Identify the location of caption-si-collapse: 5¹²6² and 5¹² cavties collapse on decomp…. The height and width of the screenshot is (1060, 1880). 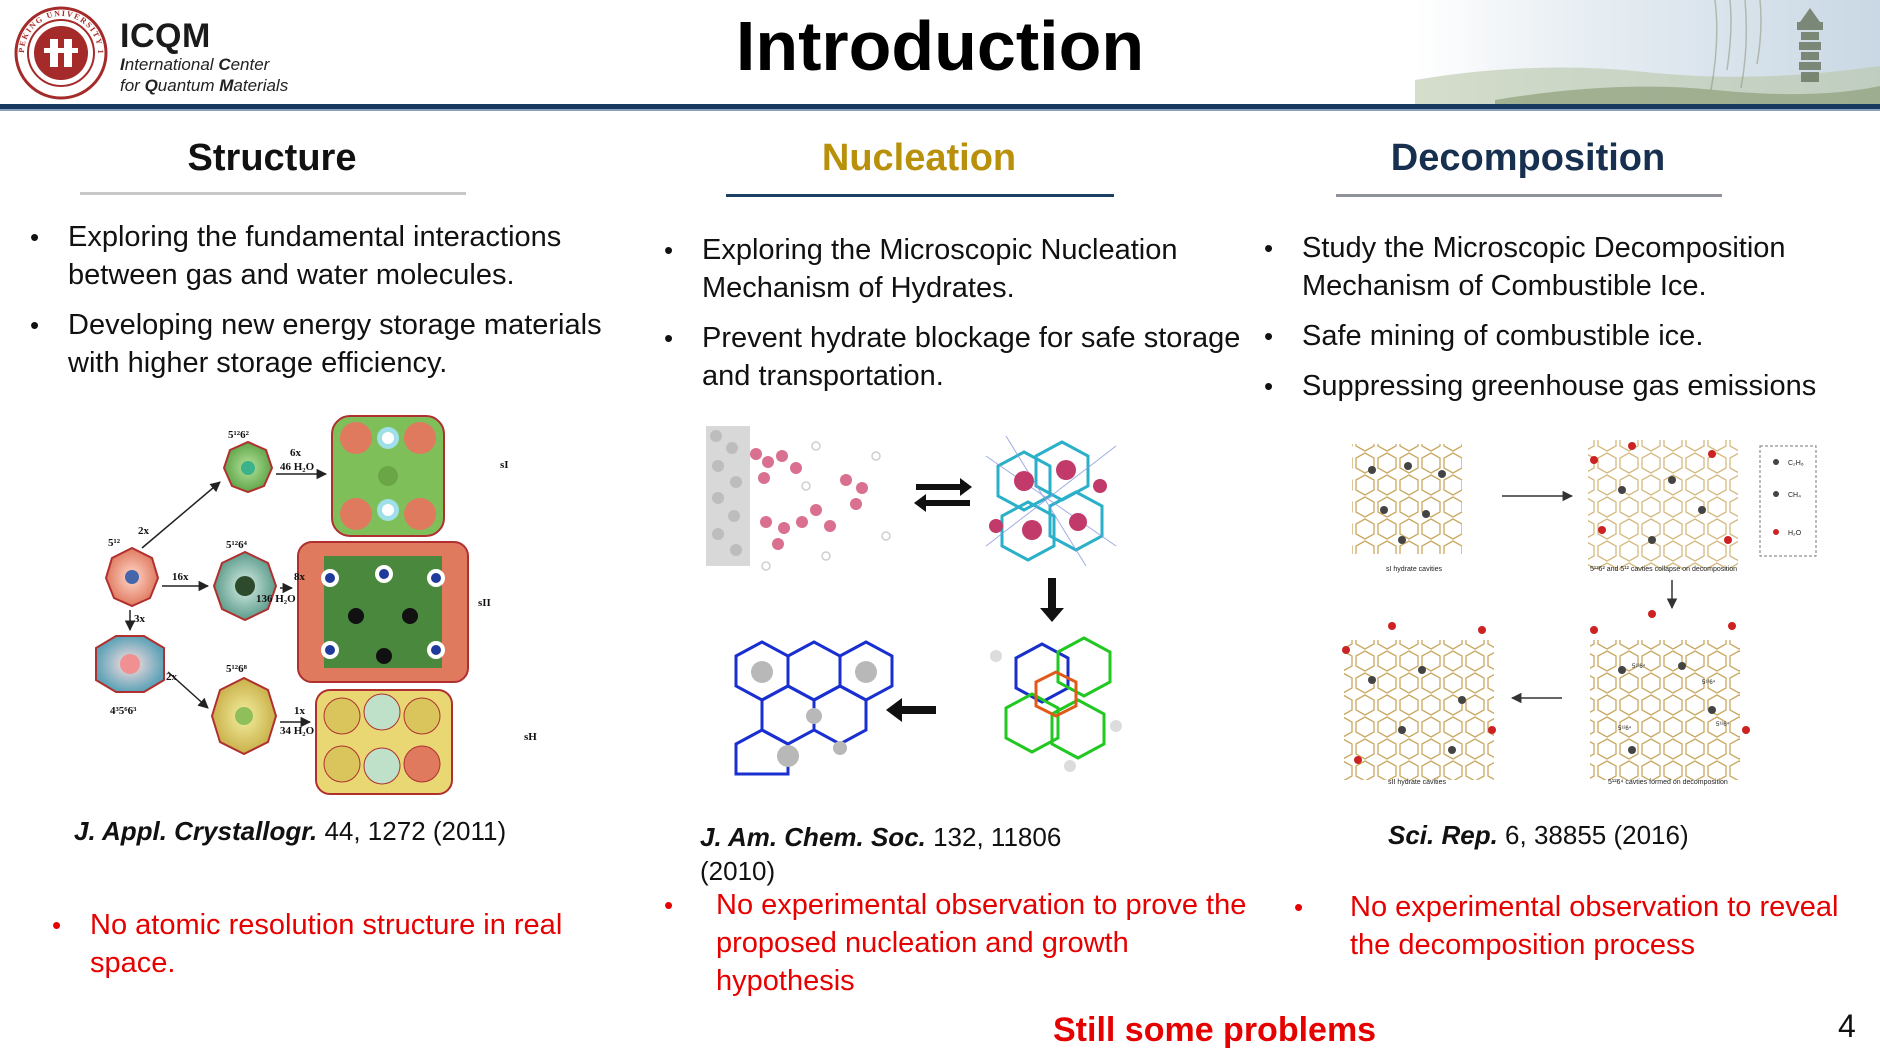
(1663, 569).